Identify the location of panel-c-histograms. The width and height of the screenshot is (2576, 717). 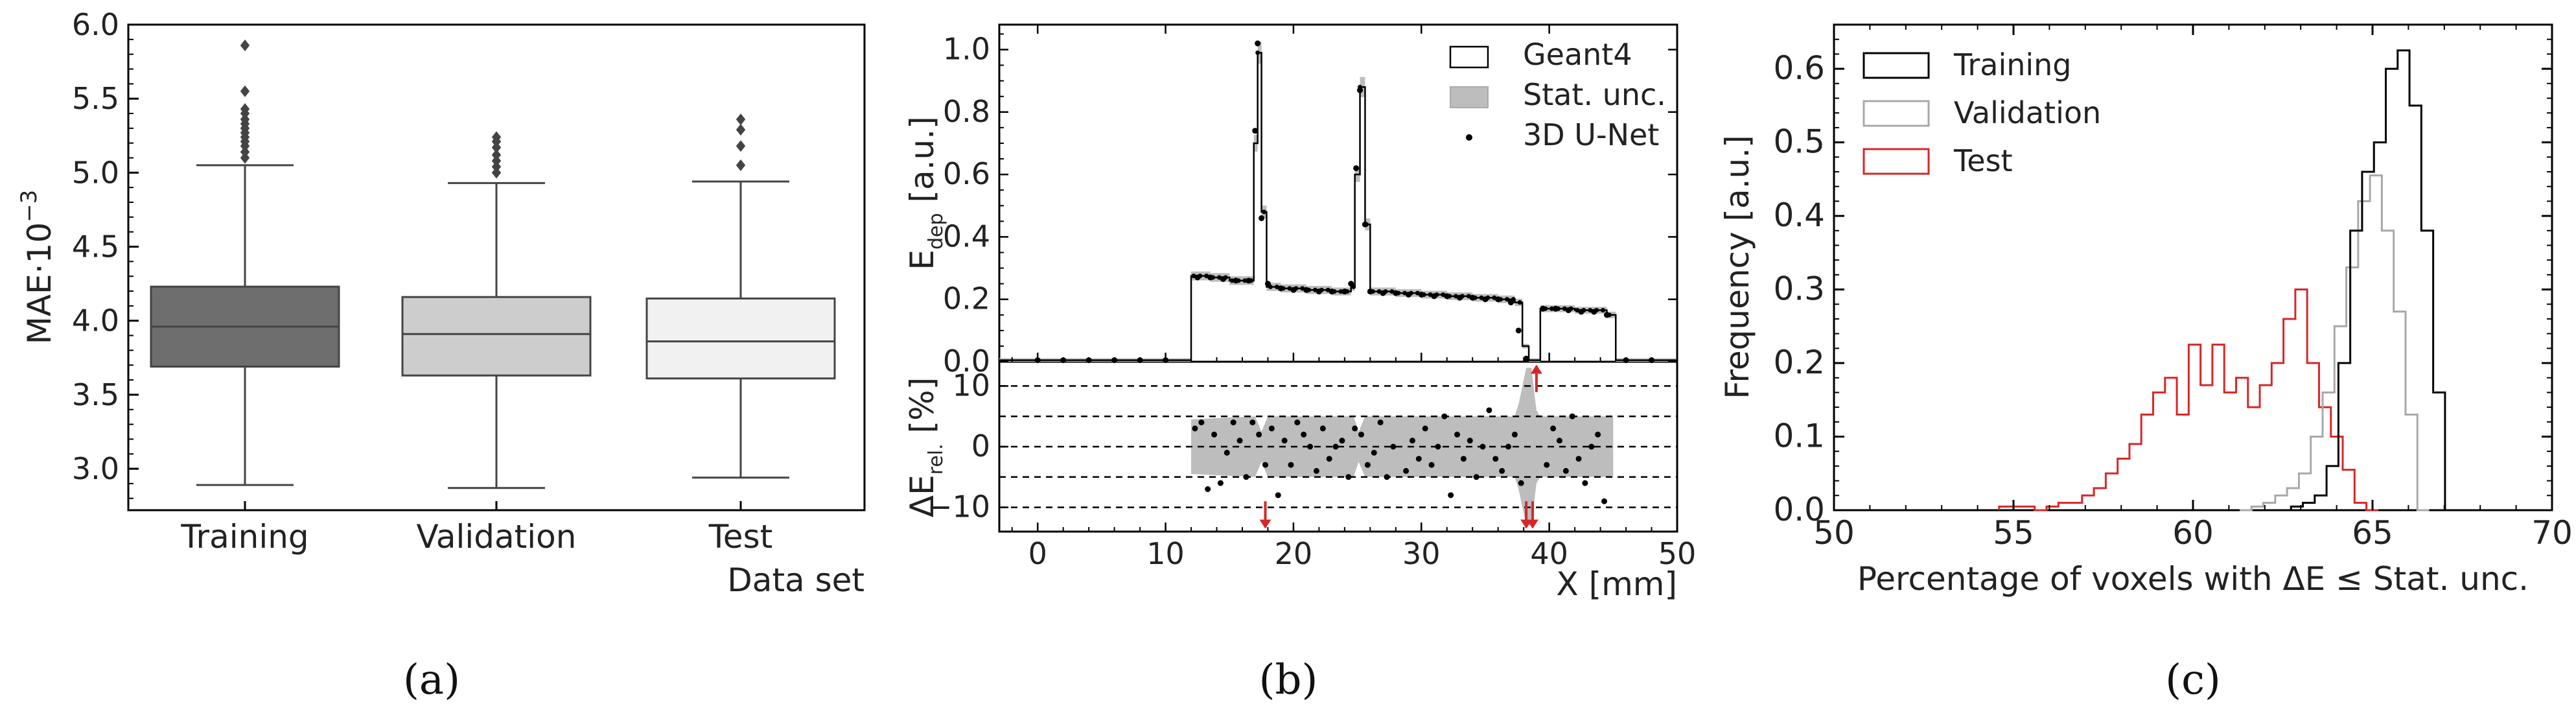
(2227, 280).